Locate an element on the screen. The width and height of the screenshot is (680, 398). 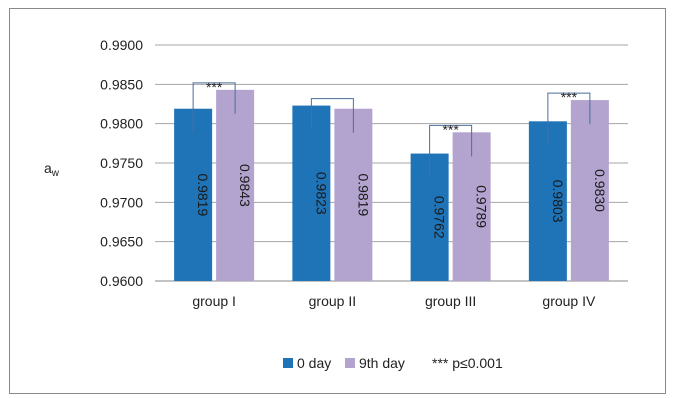
legend-label-9th-day: 9th day is located at coordinates (382, 363).